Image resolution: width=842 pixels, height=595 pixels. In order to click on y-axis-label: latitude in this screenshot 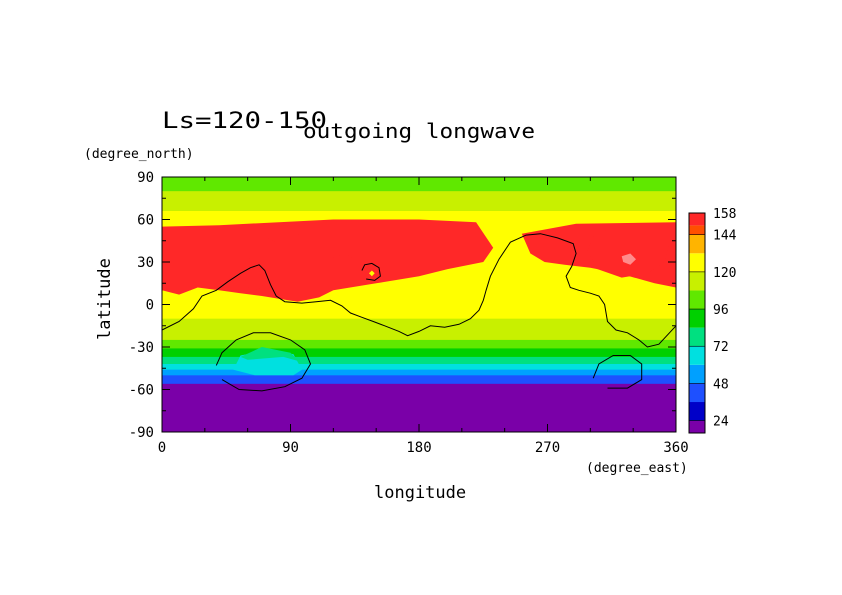, I will do `click(105, 299)`.